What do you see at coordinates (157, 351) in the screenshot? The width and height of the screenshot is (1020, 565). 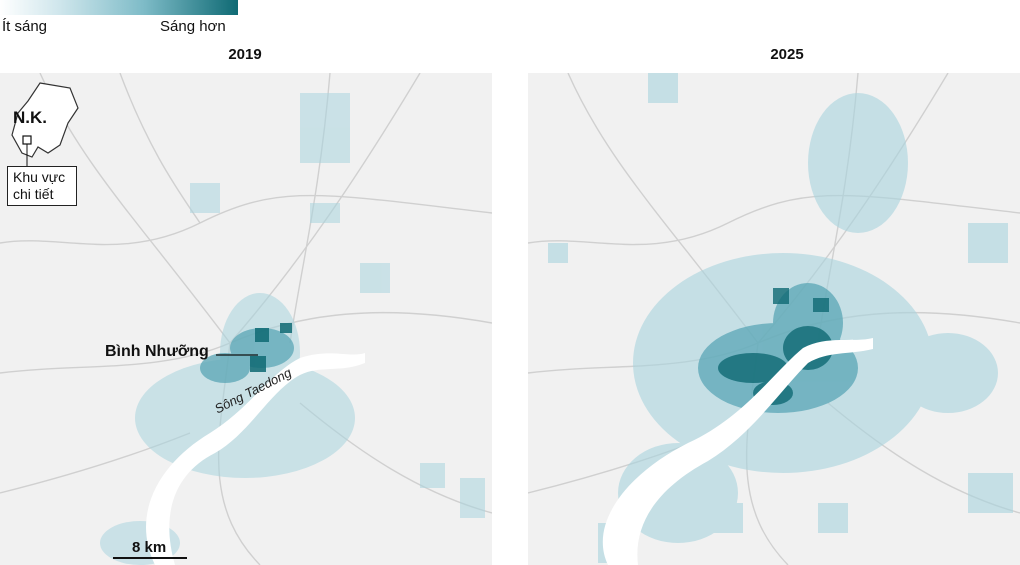 I see `city-label-pyongyang: Bình Nhưỡng` at bounding box center [157, 351].